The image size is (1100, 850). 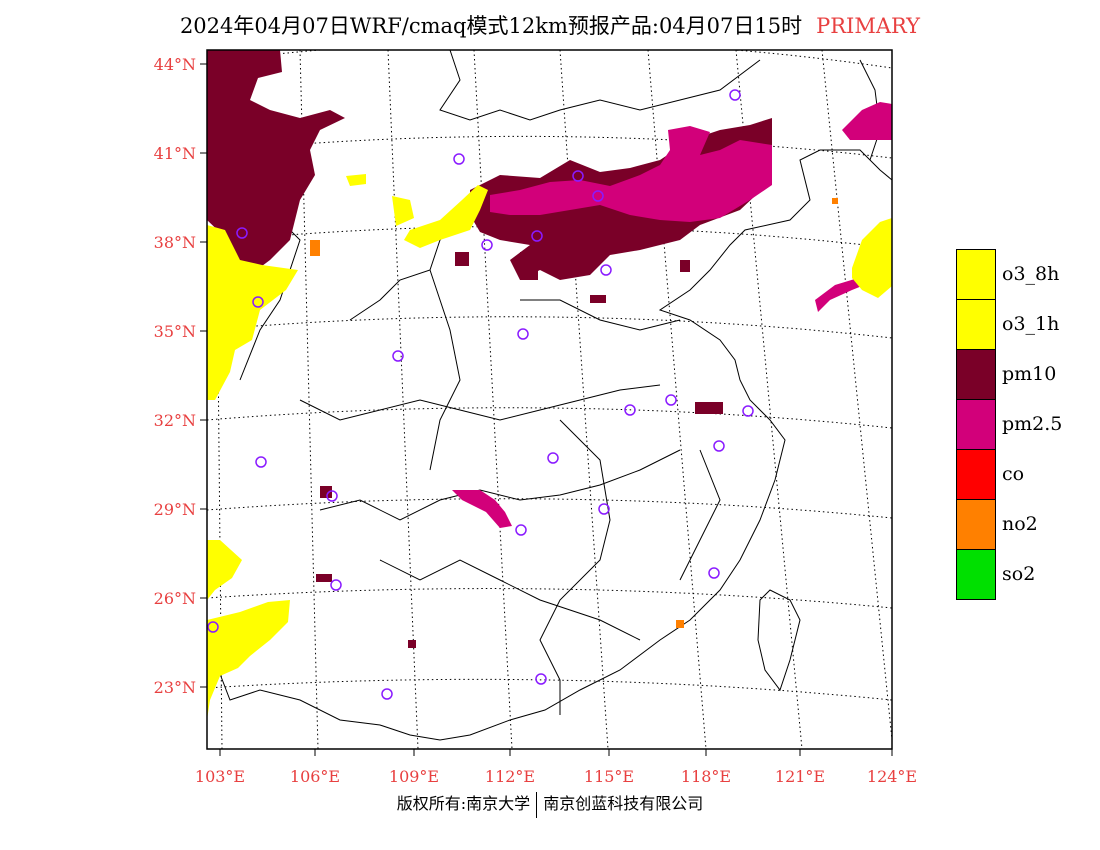 I want to click on legend-label: o3_1h, so click(x=1031, y=324).